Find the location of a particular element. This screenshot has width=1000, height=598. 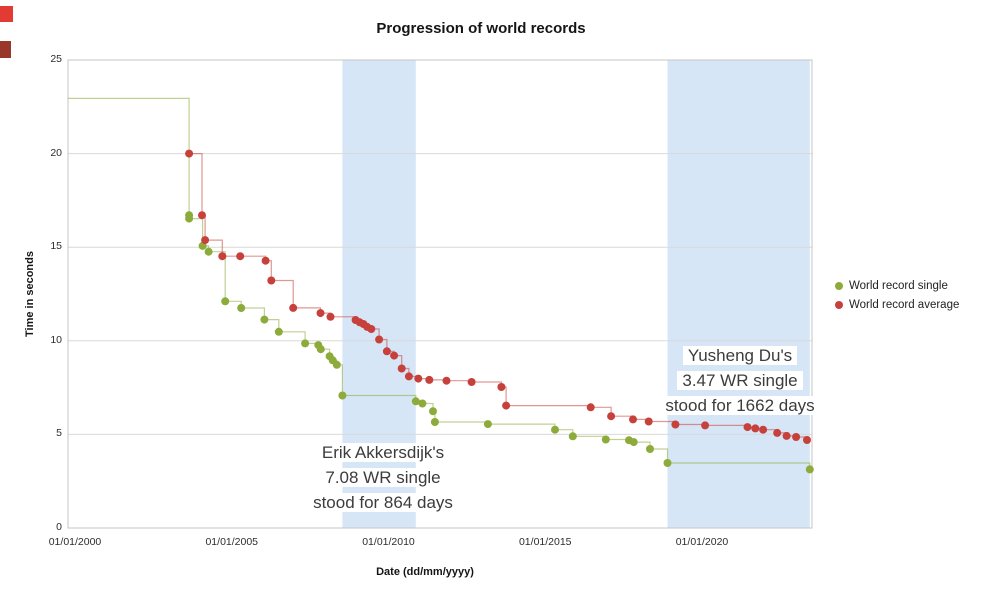

chart-legend: World record single World record average is located at coordinates (897, 295).